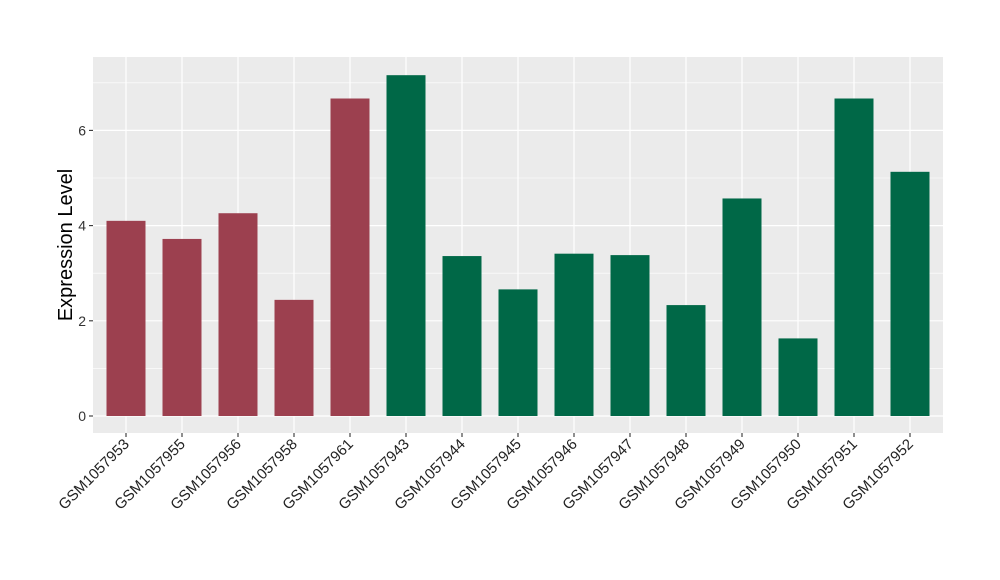  What do you see at coordinates (350, 257) in the screenshot?
I see `bar-GSM1057961` at bounding box center [350, 257].